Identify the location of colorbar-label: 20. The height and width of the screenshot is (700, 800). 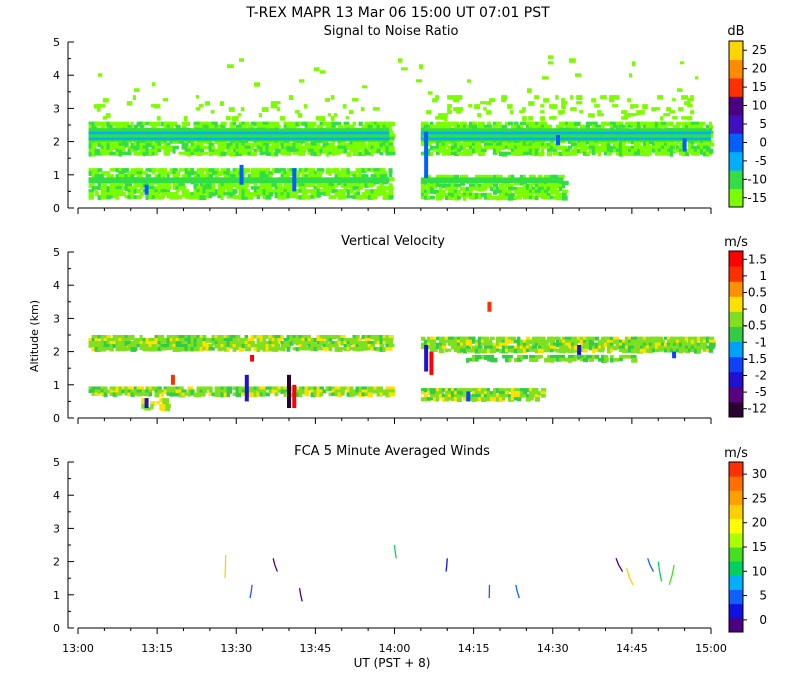
(759, 69).